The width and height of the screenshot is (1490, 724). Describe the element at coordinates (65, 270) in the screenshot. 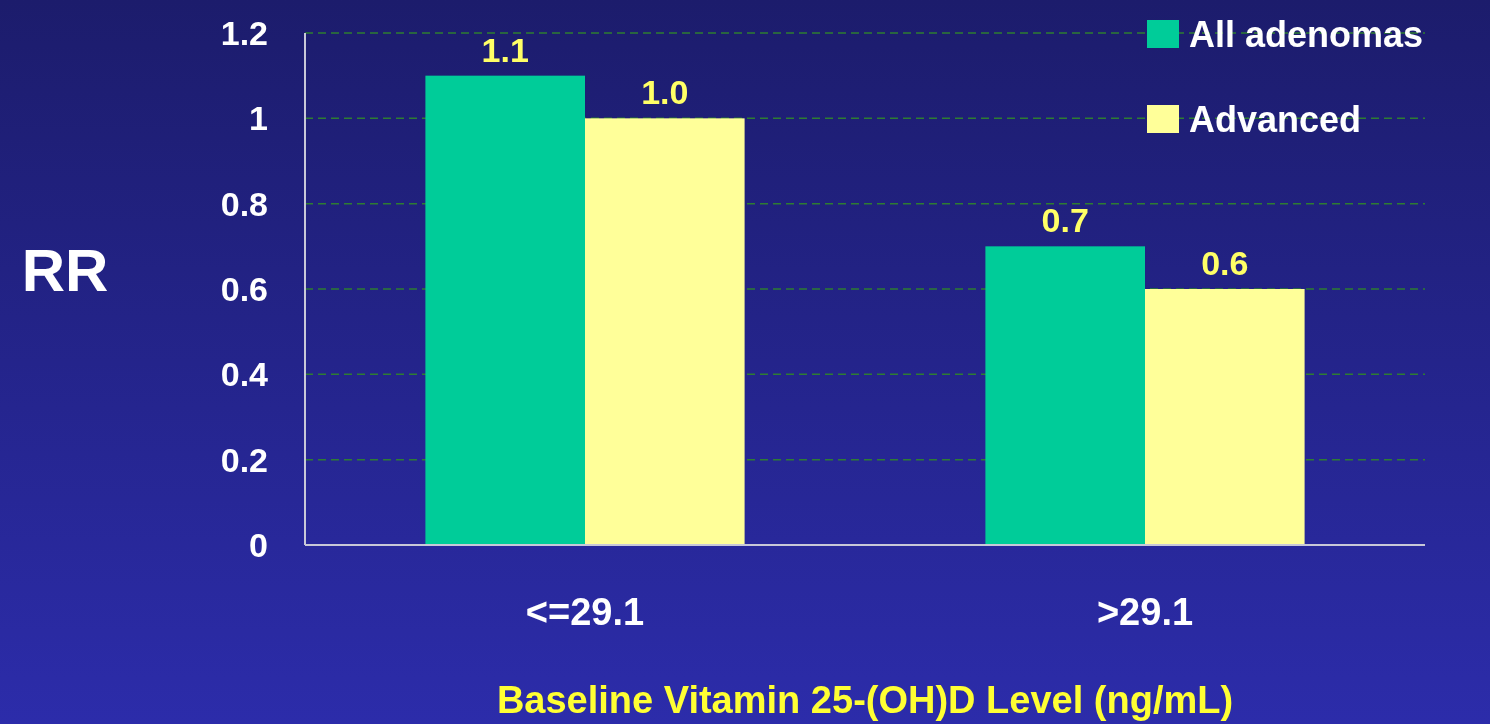

I see `y-axis-title: RR` at that location.